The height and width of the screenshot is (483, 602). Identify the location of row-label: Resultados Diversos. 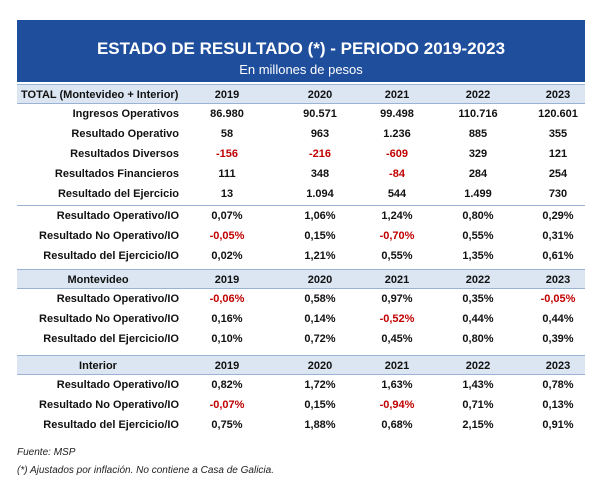
(124, 154).